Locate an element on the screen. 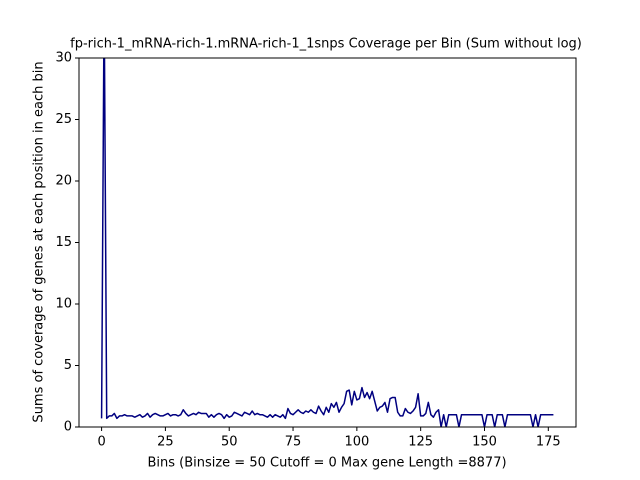 The height and width of the screenshot is (480, 640). x-tick-label: 0 is located at coordinates (101, 442).